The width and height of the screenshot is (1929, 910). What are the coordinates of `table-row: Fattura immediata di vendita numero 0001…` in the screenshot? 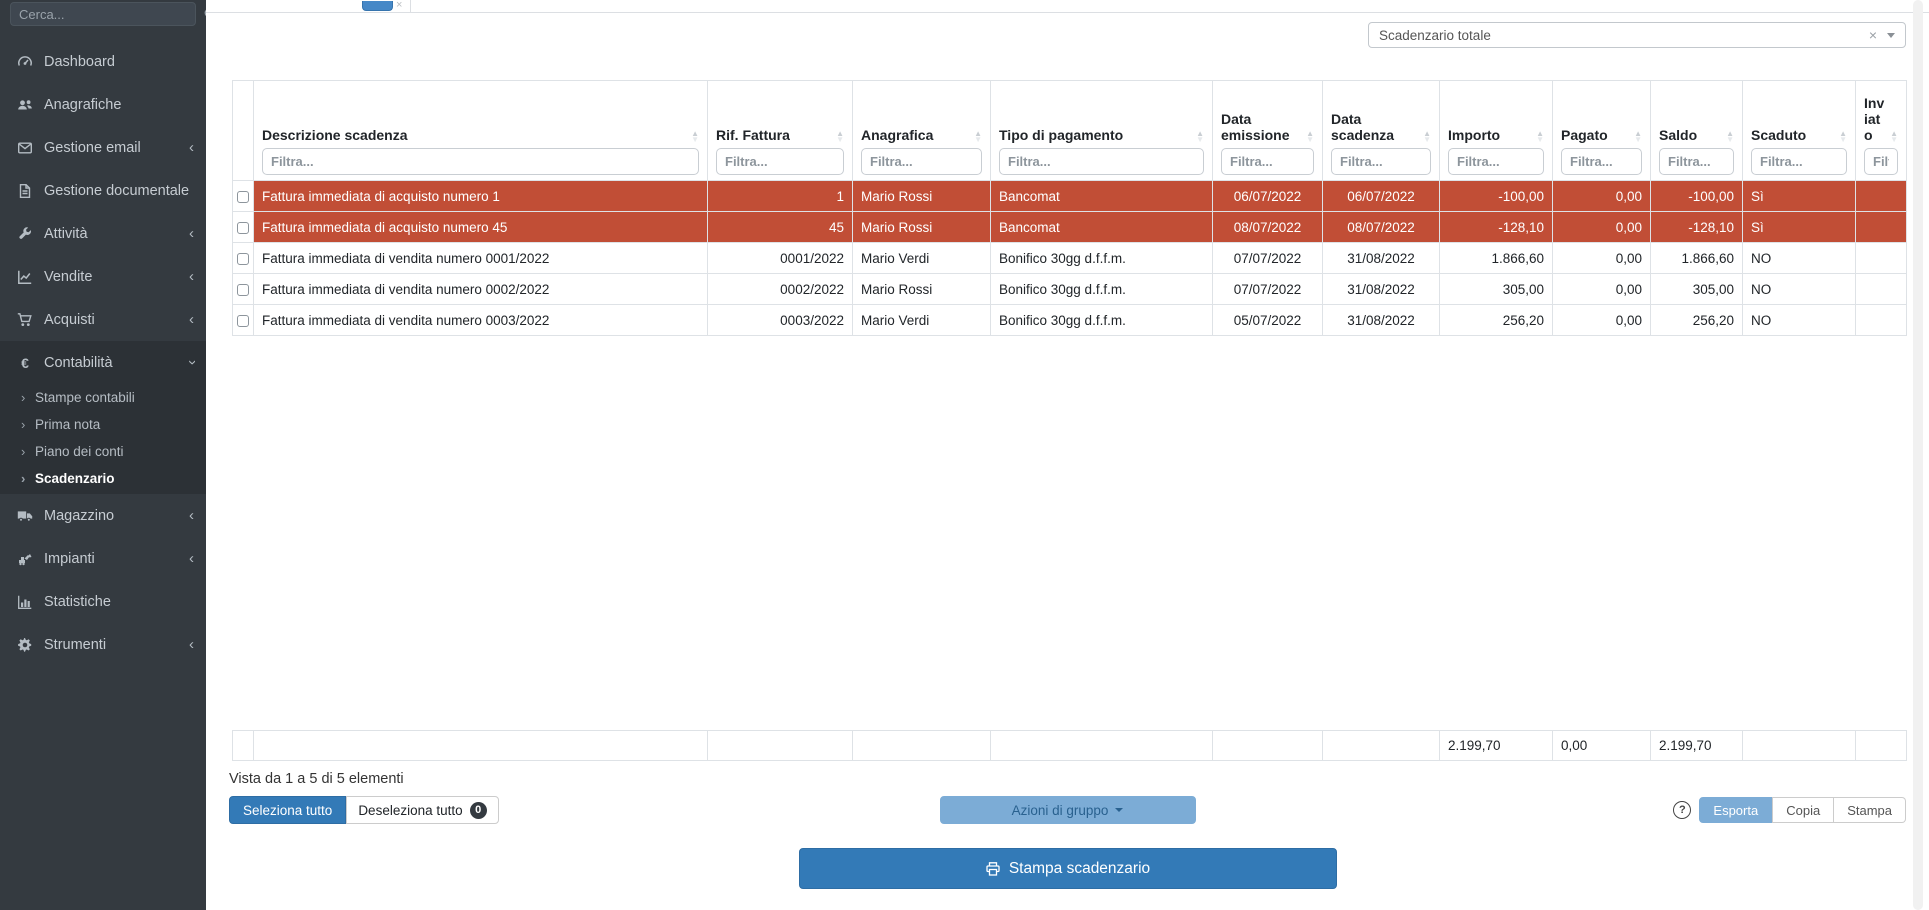 It's located at (1069, 258).